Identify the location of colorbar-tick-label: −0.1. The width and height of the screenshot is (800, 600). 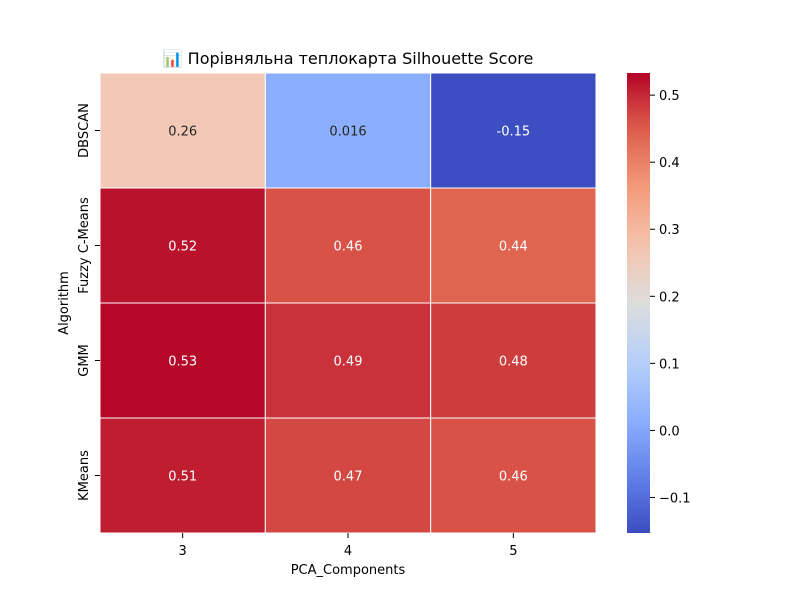
(675, 498).